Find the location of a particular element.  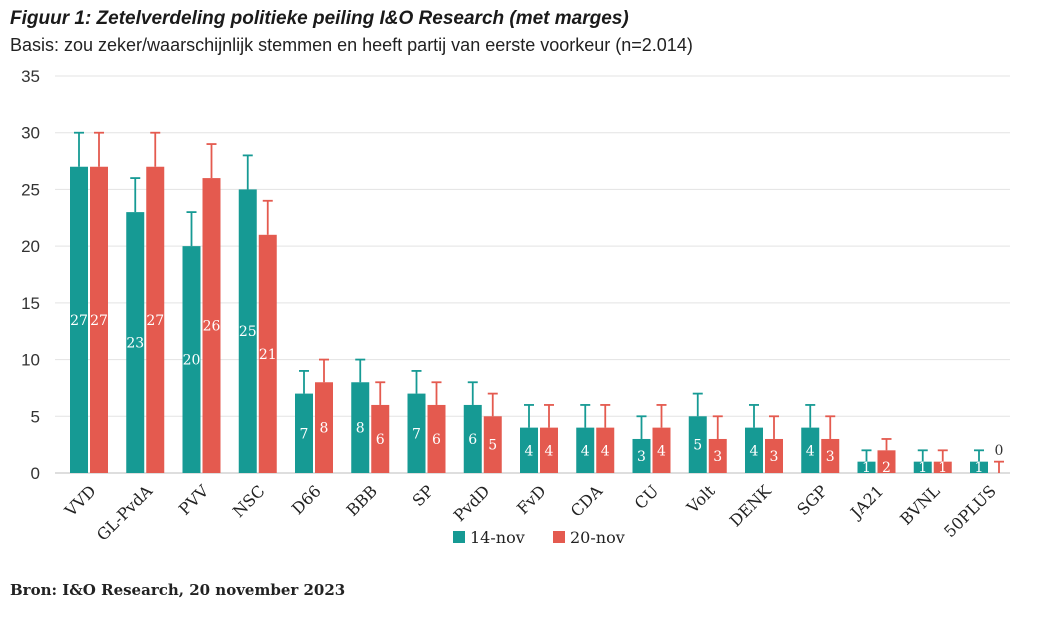

legend-label: 20-nov is located at coordinates (597, 537).